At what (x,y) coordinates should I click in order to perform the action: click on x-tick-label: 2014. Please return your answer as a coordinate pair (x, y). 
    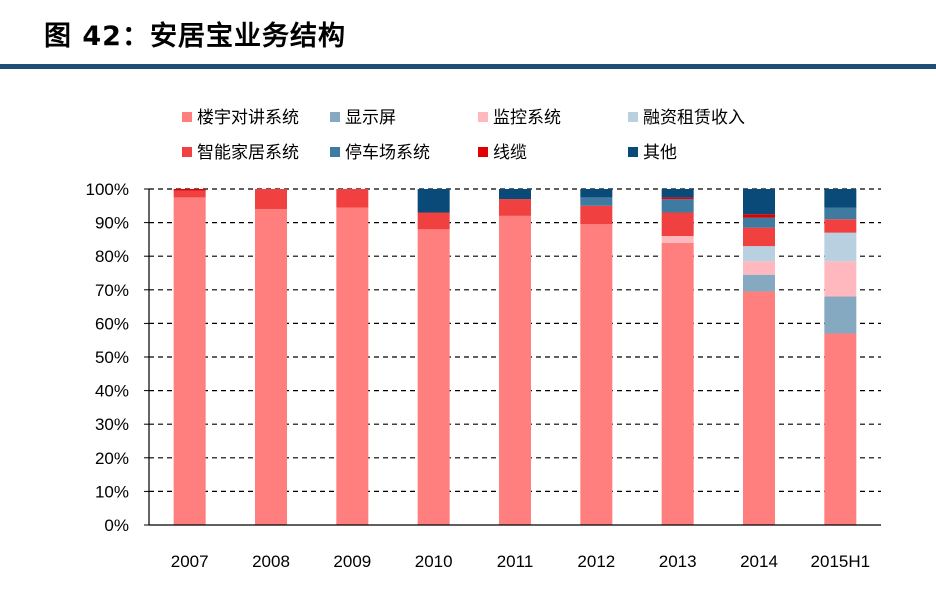
    Looking at the image, I should click on (759, 561).